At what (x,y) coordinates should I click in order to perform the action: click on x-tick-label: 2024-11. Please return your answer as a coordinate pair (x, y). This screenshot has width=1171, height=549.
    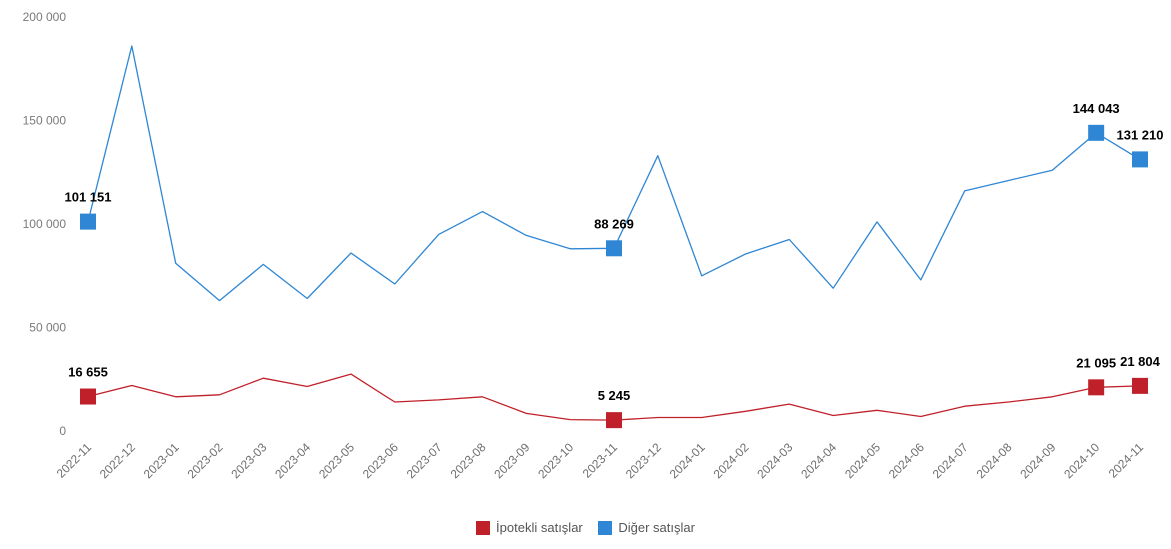
    Looking at the image, I should click on (1126, 460).